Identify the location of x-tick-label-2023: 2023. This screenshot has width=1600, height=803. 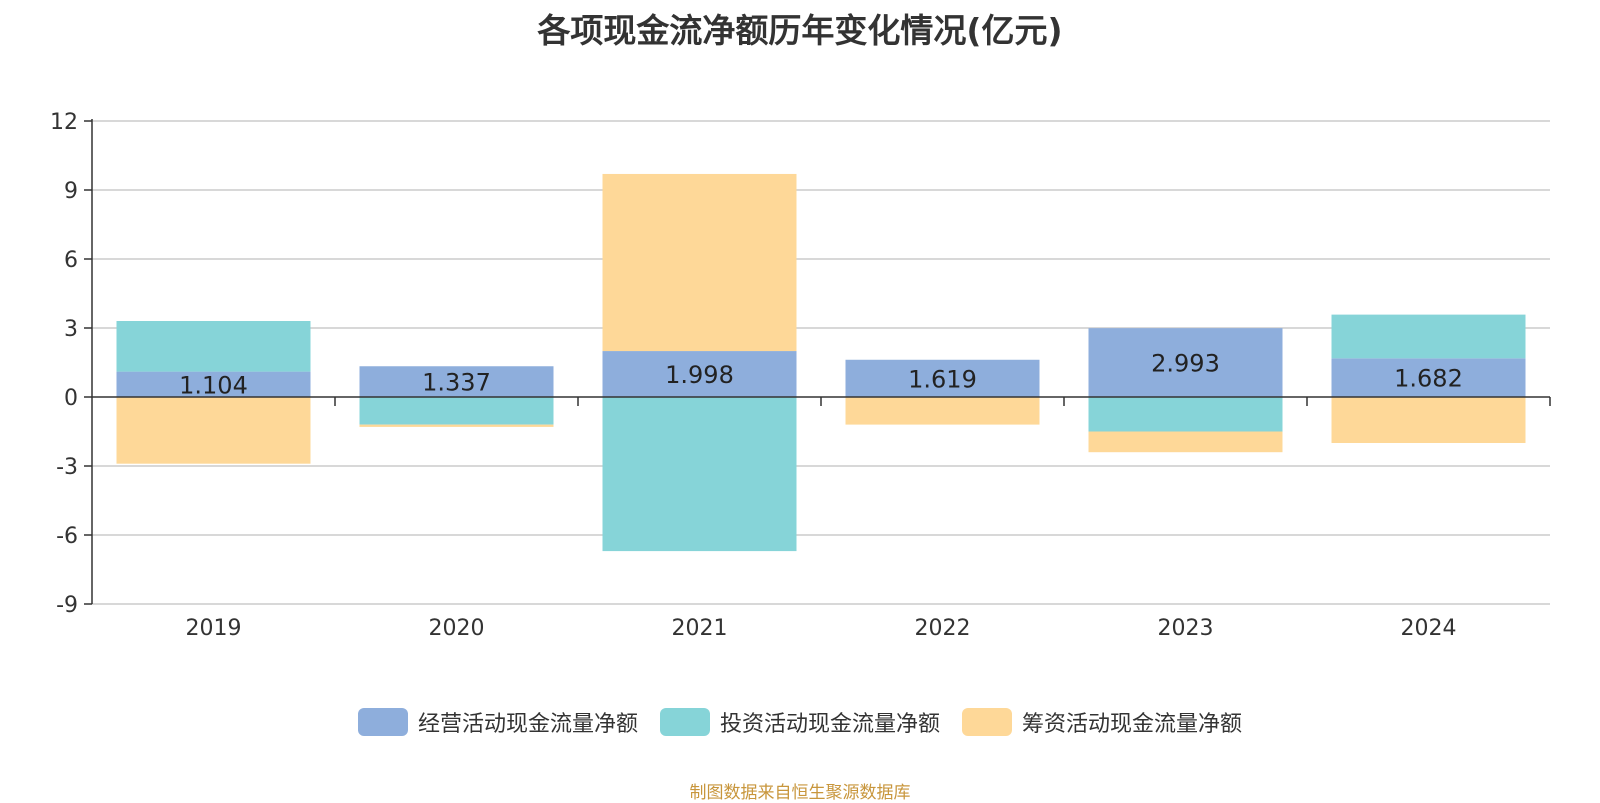
(1186, 628).